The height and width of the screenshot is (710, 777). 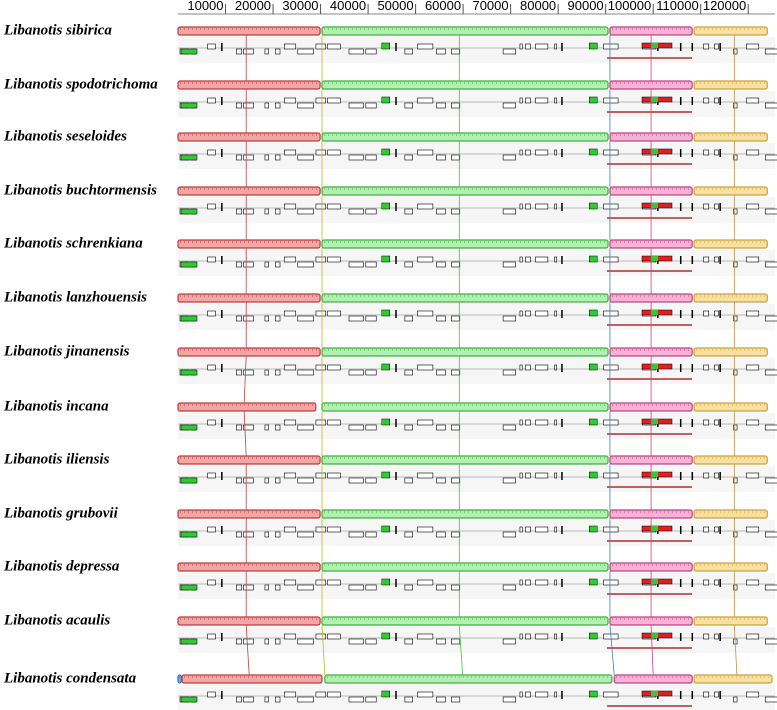 What do you see at coordinates (478, 102) in the screenshot?
I see `annotations` at bounding box center [478, 102].